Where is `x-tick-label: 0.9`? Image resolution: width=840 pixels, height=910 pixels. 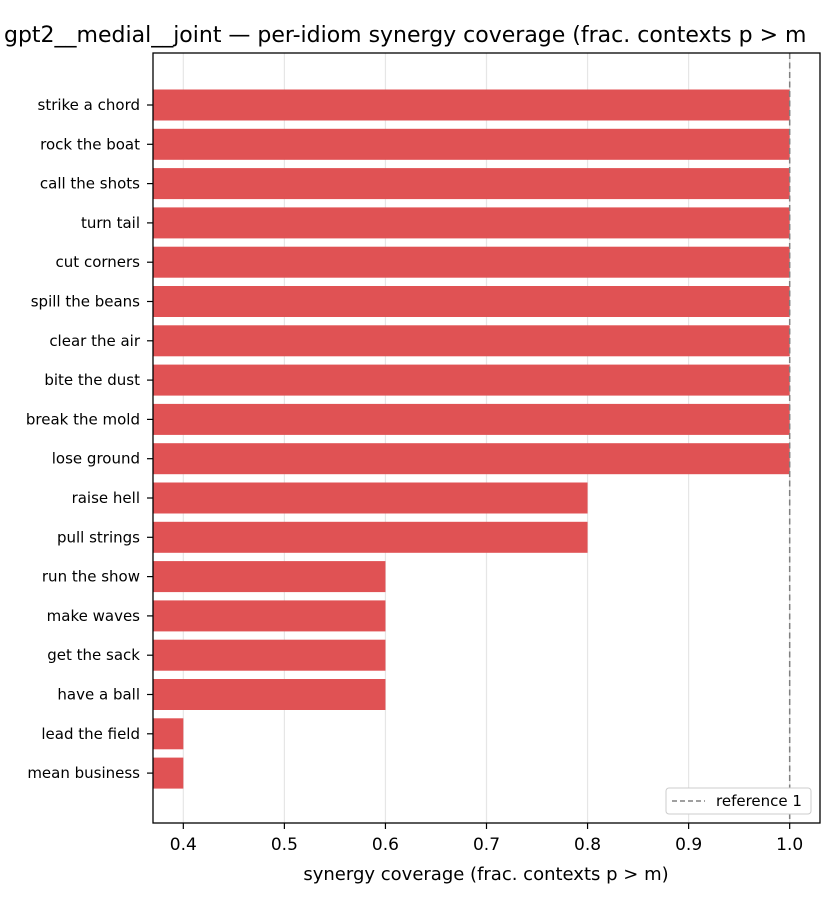
x-tick-label: 0.9 is located at coordinates (688, 845).